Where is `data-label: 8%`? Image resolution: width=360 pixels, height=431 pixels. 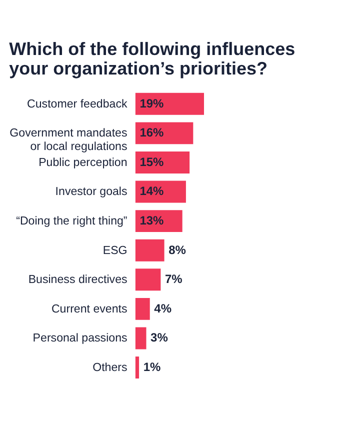 data-label: 8% is located at coordinates (177, 249).